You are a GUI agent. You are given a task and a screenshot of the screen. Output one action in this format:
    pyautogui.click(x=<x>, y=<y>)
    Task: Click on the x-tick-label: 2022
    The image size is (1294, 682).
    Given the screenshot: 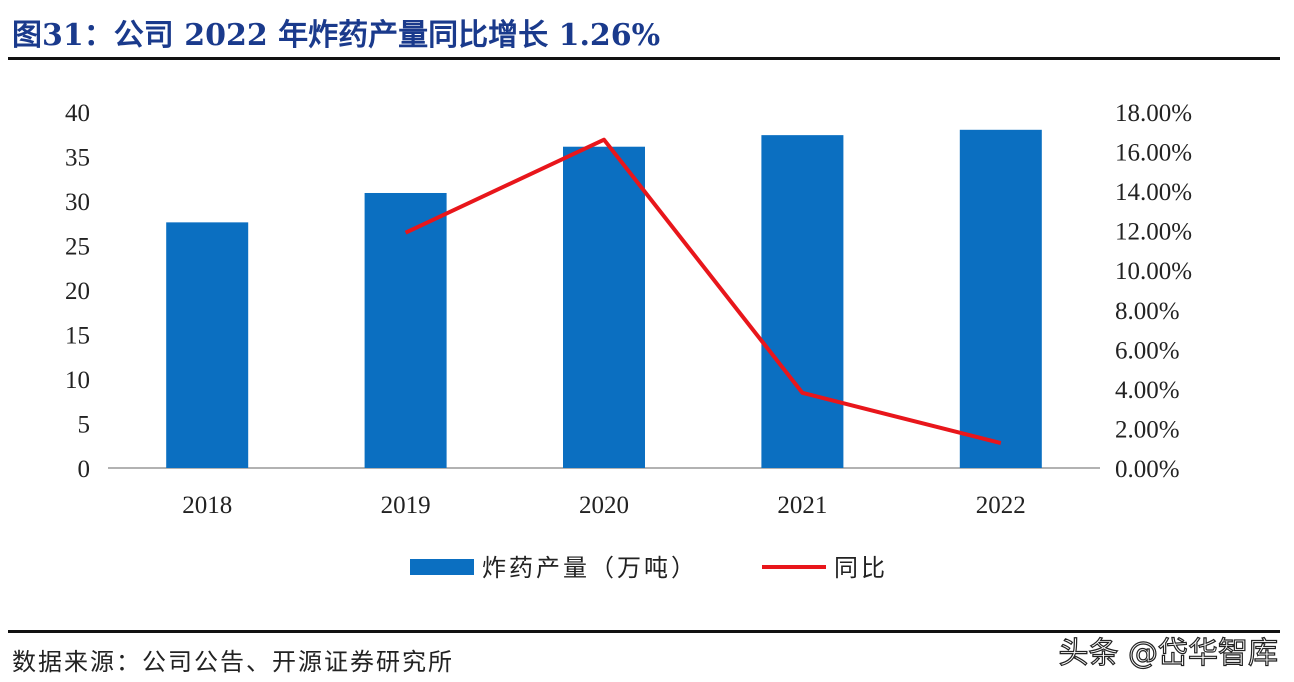 What is the action you would take?
    pyautogui.click(x=1001, y=505)
    